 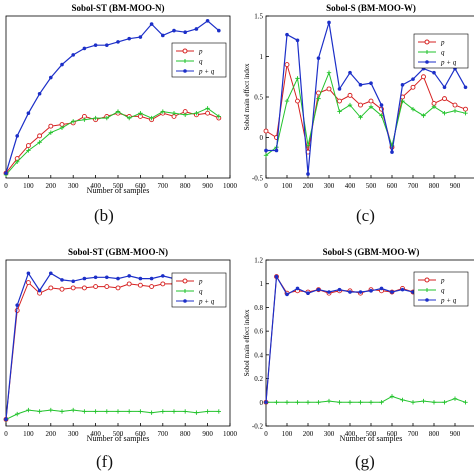 I want to click on chart-title: Sobol-ST (BM-MOO-N), so click(x=117, y=8).